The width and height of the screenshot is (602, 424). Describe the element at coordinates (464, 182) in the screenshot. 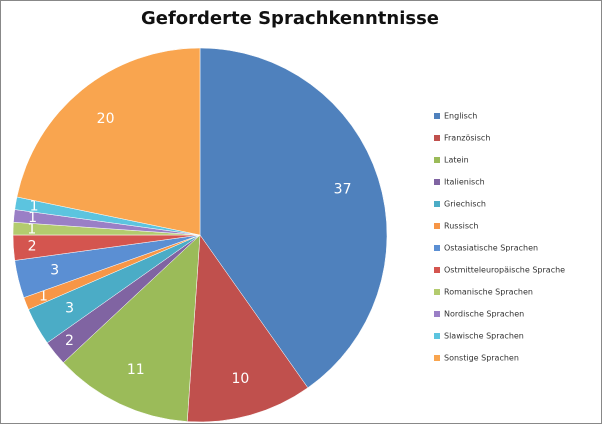

I see `legend-label: Italienisch` at that location.